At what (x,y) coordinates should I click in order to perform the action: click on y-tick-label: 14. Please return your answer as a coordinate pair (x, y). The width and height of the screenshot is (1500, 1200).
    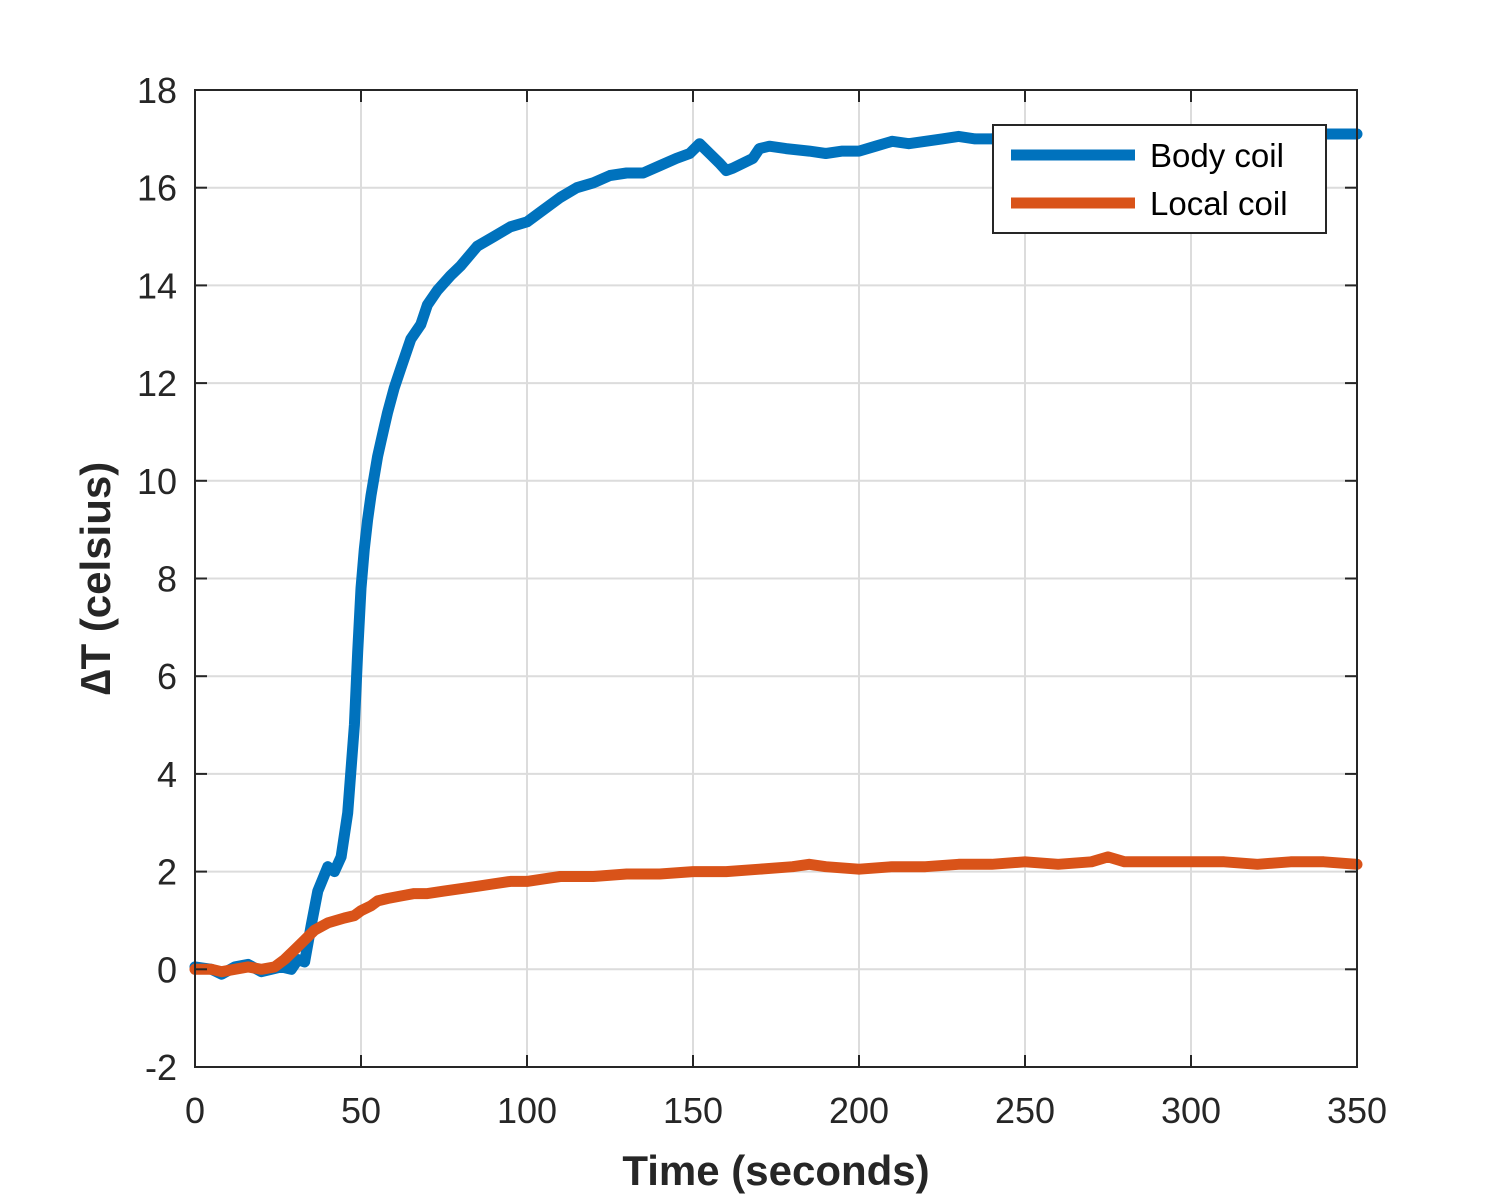
    Looking at the image, I should click on (157, 285).